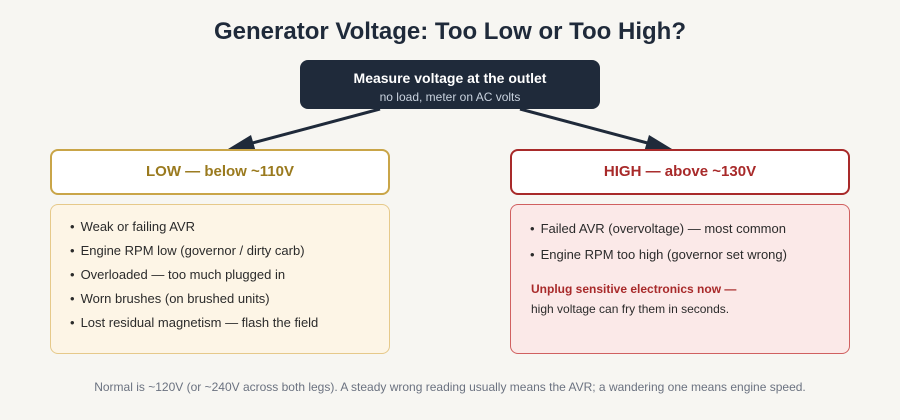 The image size is (900, 420). What do you see at coordinates (312, 127) in the screenshot?
I see `arrow-to-low` at bounding box center [312, 127].